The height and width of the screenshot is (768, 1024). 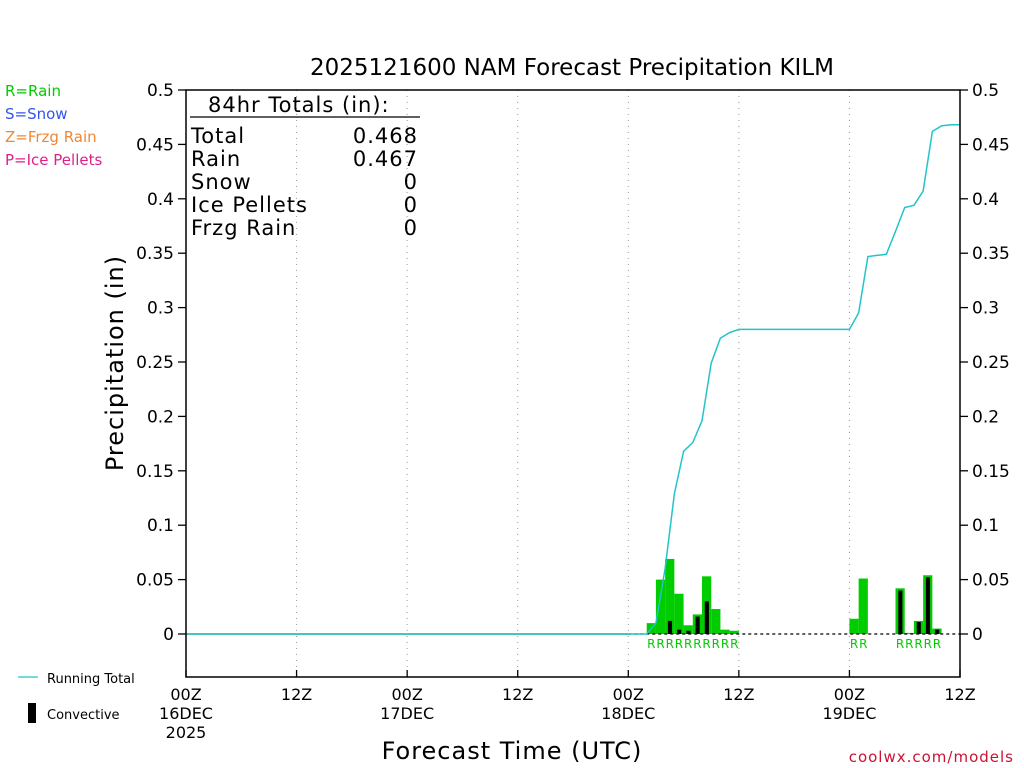 I want to click on y-axis-left: 0 0.05 0.1 0.15 0.2 0.25 0.3 0.35 0.4 0.45 0.5, so click(x=161, y=363).